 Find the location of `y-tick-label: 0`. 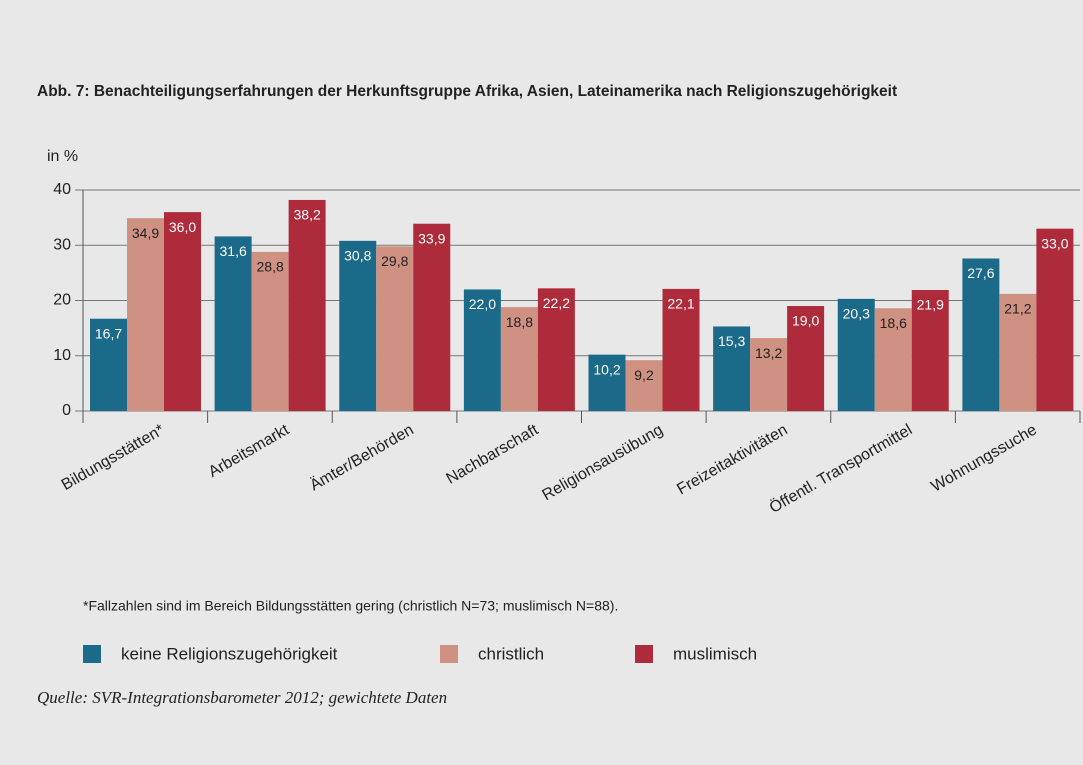

y-tick-label: 0 is located at coordinates (66, 410).